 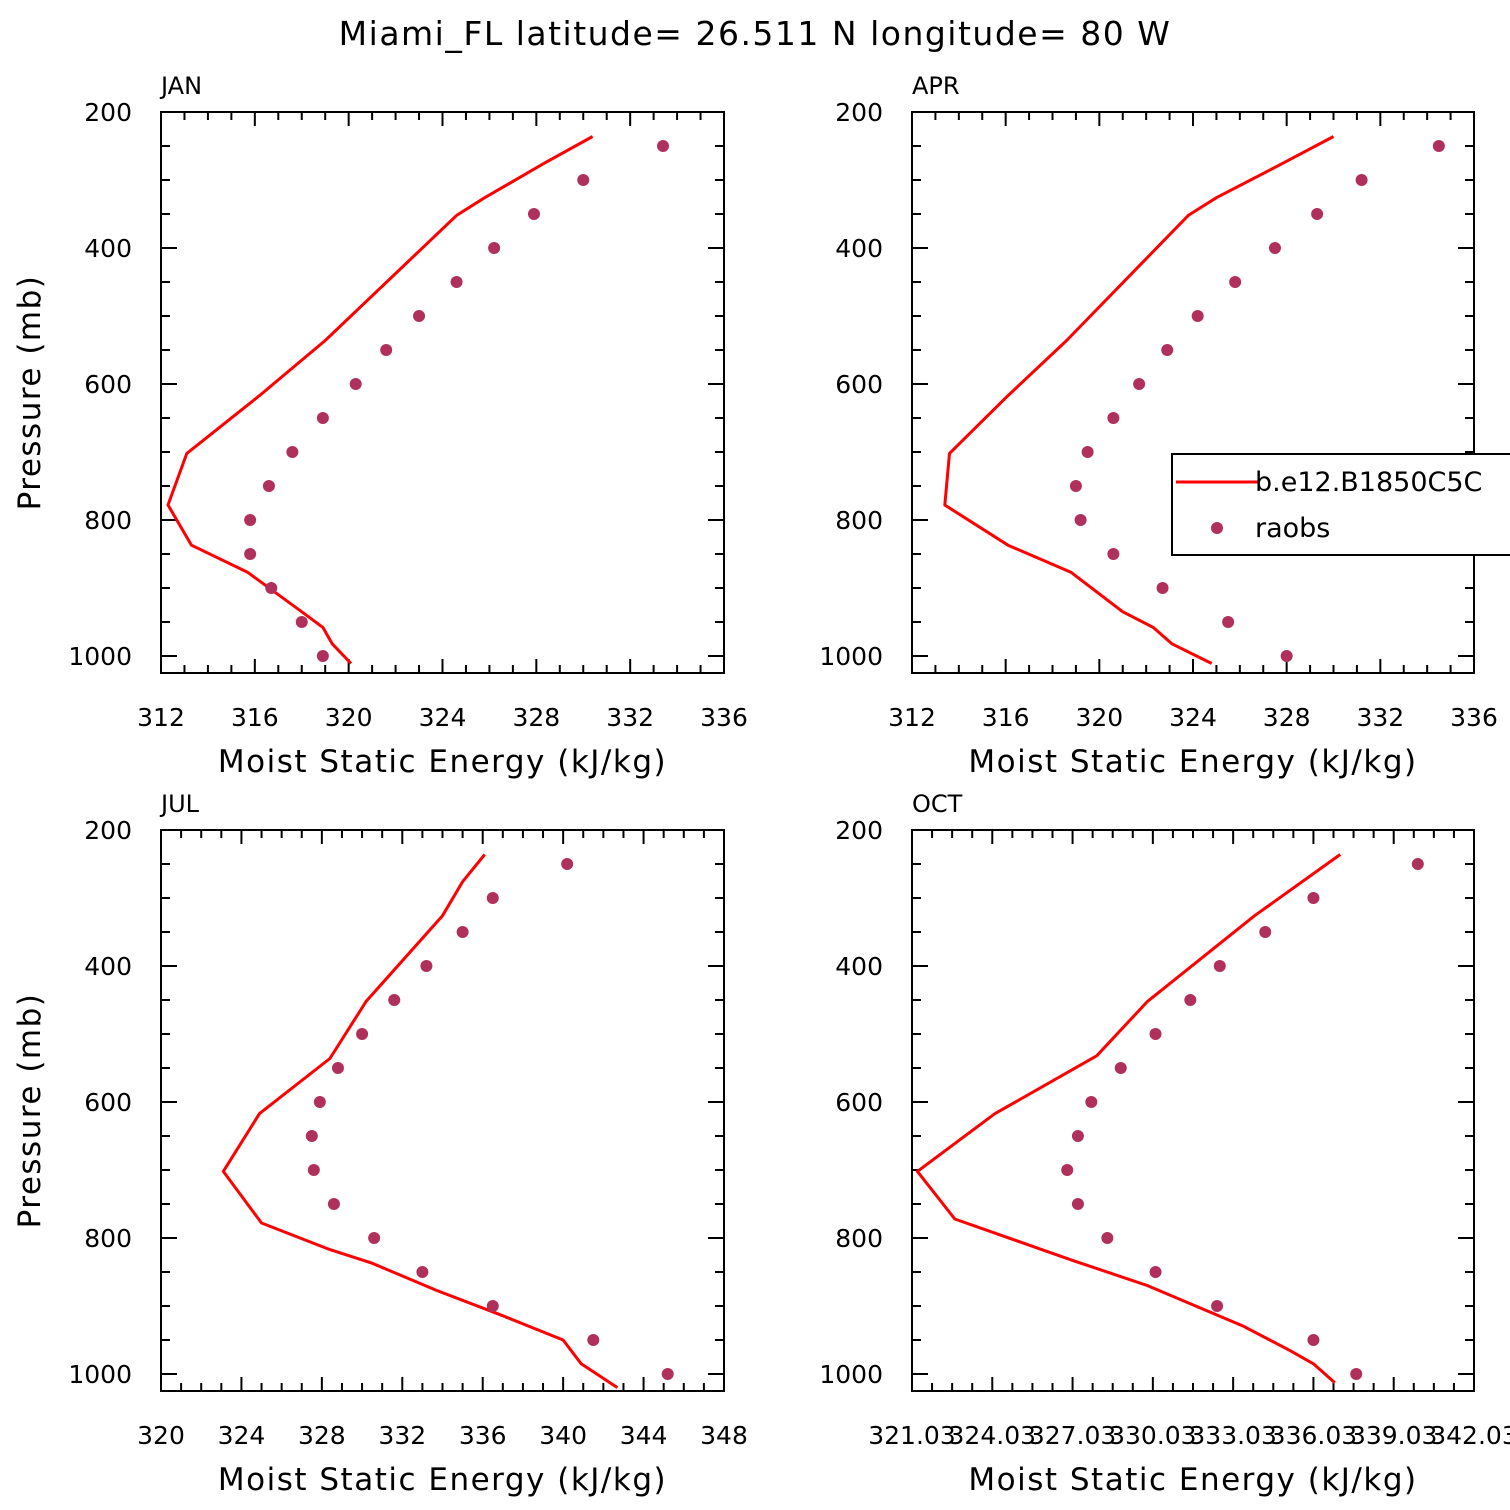 I want to click on legend-model-label: b.e12.B1850C5C, so click(x=1368, y=482).